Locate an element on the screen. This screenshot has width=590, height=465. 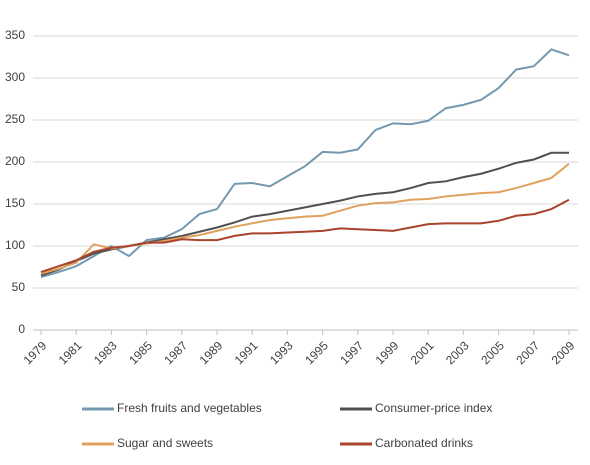
x-tick-label: 1999 is located at coordinates (387, 352).